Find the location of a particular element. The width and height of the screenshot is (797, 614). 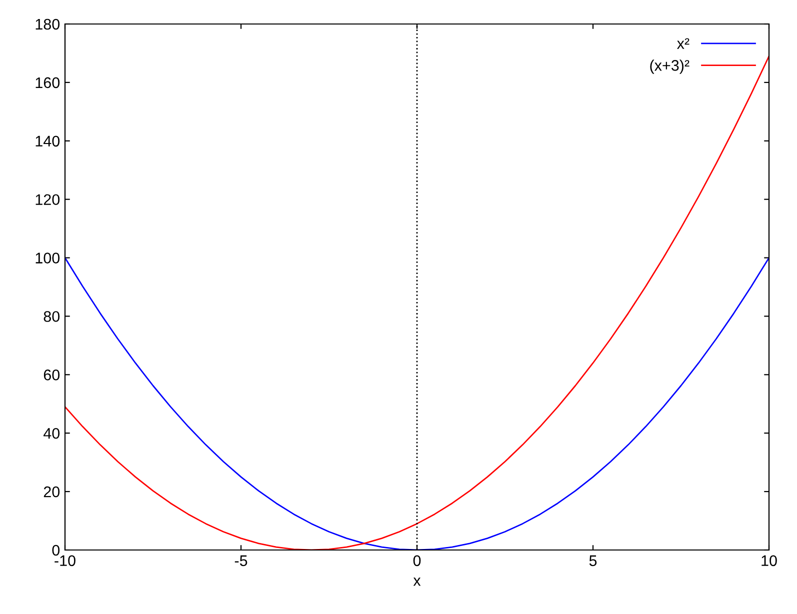

x-tick-label: -5 is located at coordinates (241, 560).